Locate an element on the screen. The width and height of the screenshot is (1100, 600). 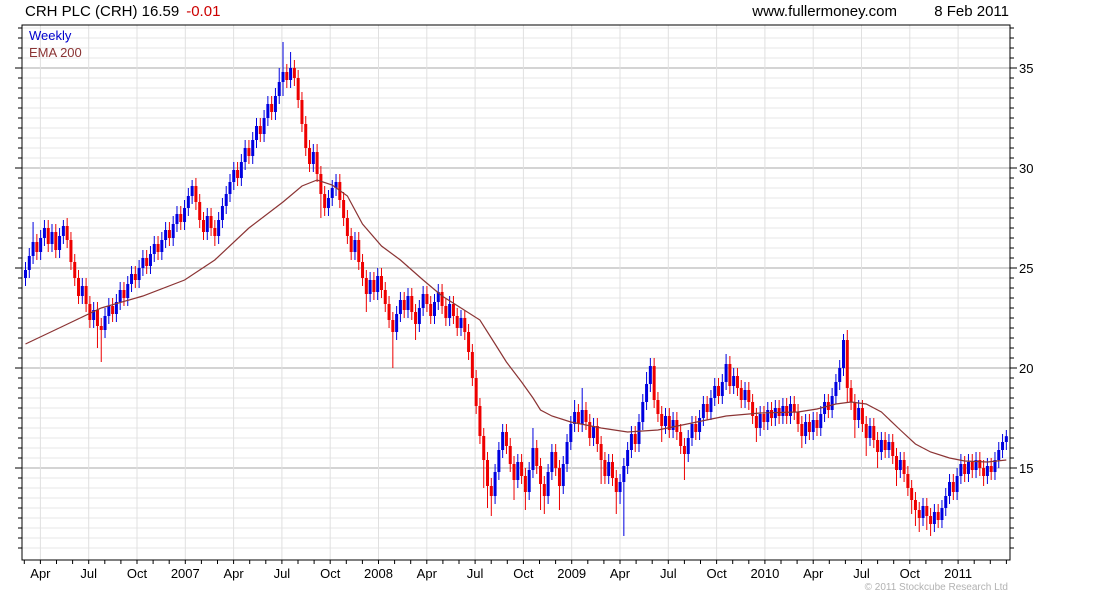
y-axis-label: 15 is located at coordinates (1026, 468).